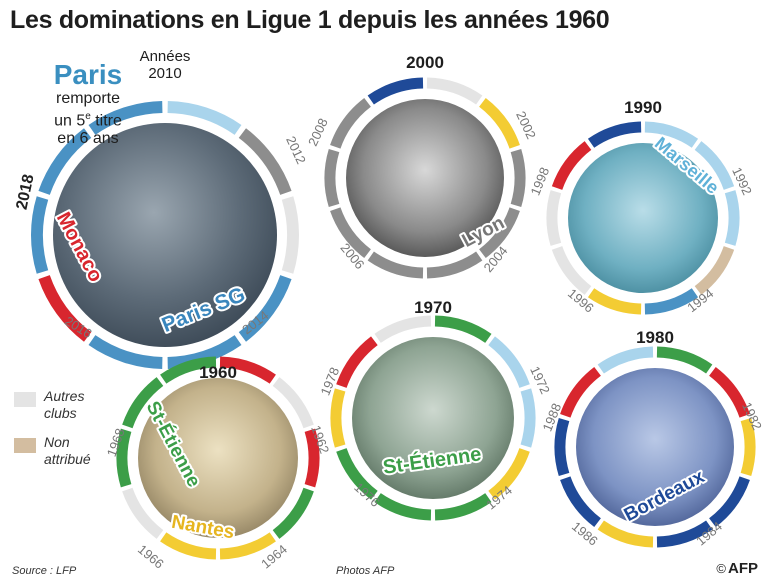  Describe the element at coordinates (88, 98) in the screenshot. I see `callout-line-1: remporte` at that location.